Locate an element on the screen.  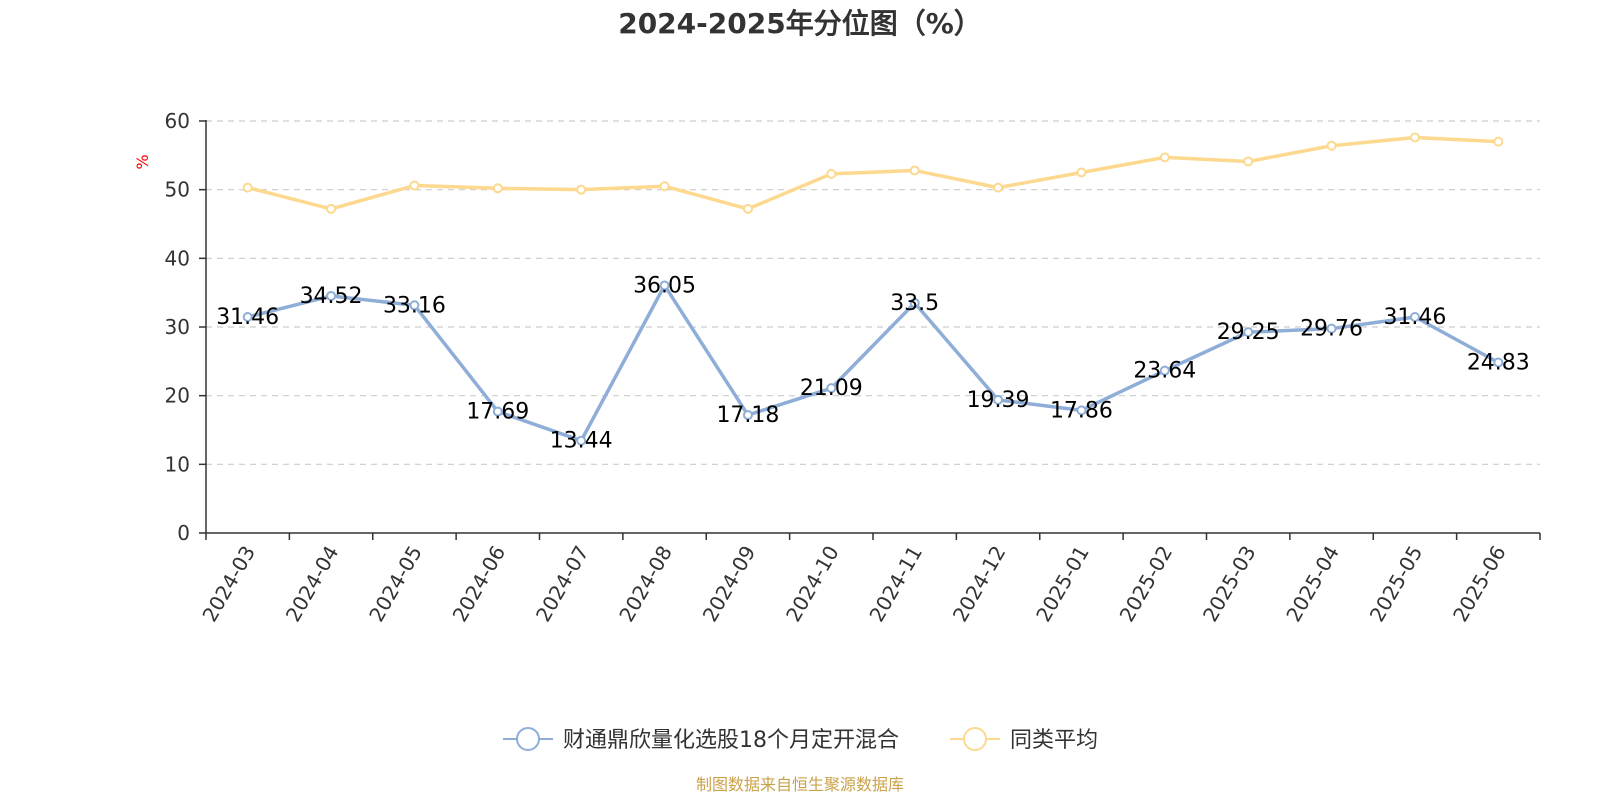
source-note: 制图数据来自恒生聚源数据库 is located at coordinates (800, 784).